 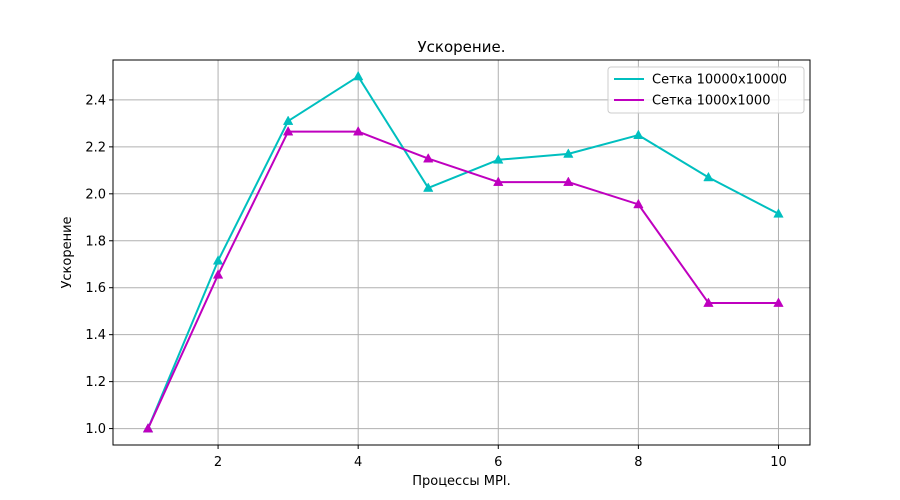 What do you see at coordinates (99, 265) in the screenshot?
I see `y-axis-ticks: 1.0 1.2 1.4 1.6 1.8 2.0 2.2 2.4` at bounding box center [99, 265].